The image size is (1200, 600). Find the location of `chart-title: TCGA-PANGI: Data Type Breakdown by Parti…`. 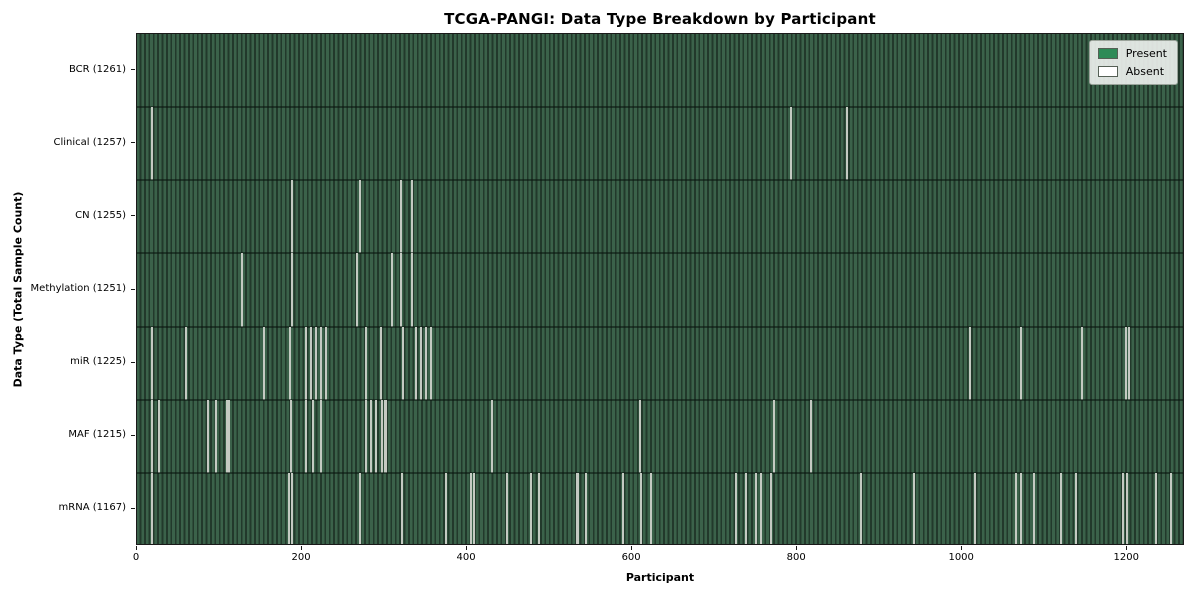

chart-title: TCGA-PANGI: Data Type Breakdown by Parti… is located at coordinates (660, 19).